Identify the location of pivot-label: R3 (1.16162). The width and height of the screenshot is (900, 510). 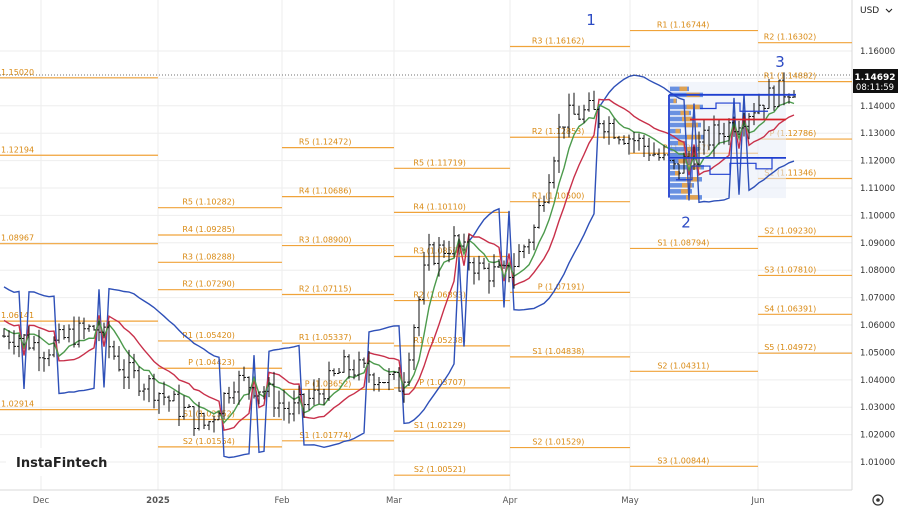
(558, 41).